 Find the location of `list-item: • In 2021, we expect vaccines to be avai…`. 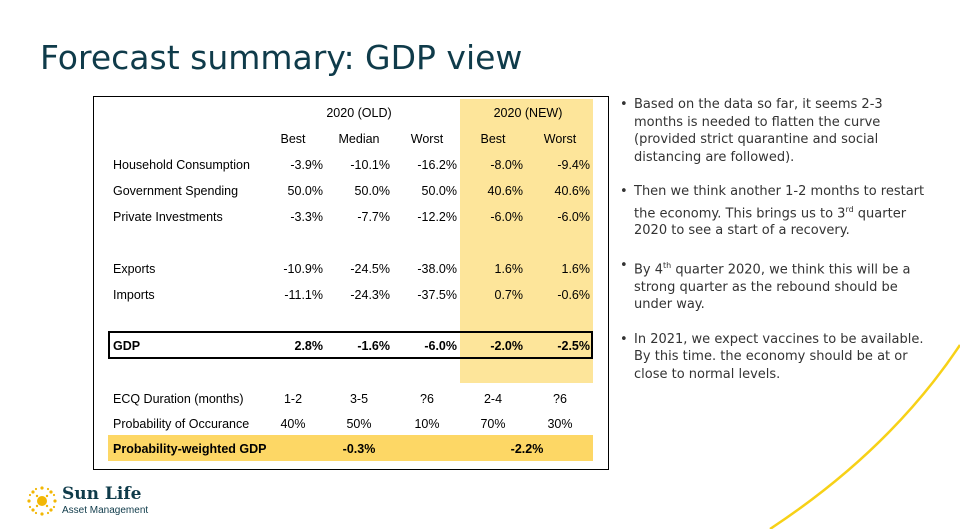

list-item: • In 2021, we expect vaccines to be avai… is located at coordinates (775, 357).